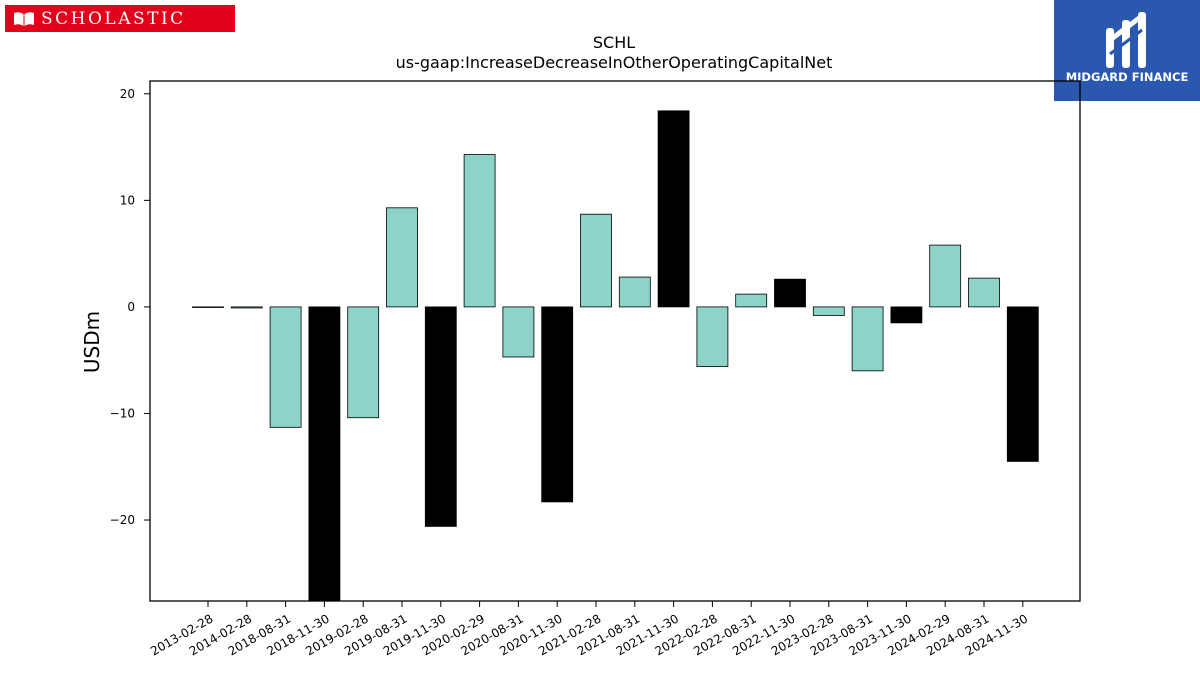 This screenshot has height=675, width=1200. What do you see at coordinates (113, 18) in the screenshot?
I see `scholastic-logo-text: SCHOLASTIC` at bounding box center [113, 18].